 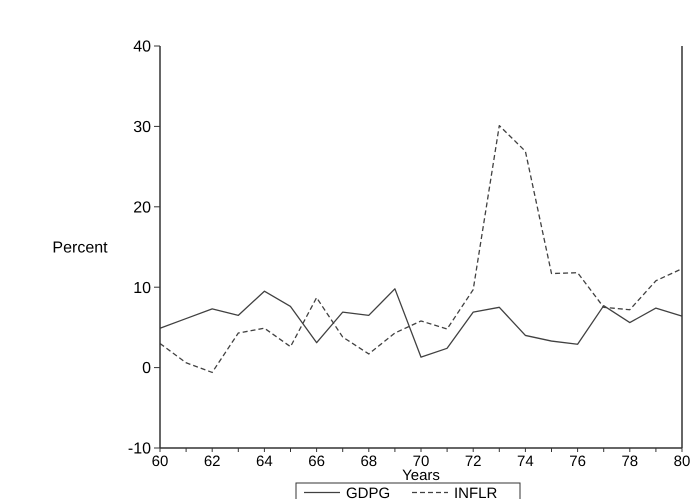 I want to click on x-tick-label: 78, so click(x=629, y=461).